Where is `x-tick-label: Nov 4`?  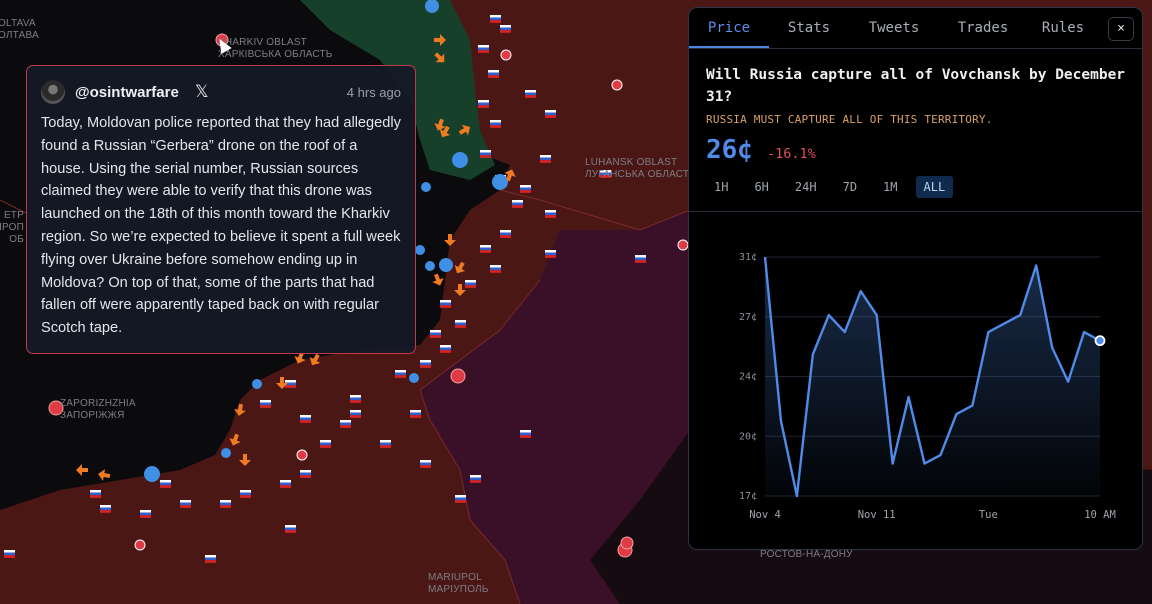
x-tick-label: Nov 4 is located at coordinates (765, 515).